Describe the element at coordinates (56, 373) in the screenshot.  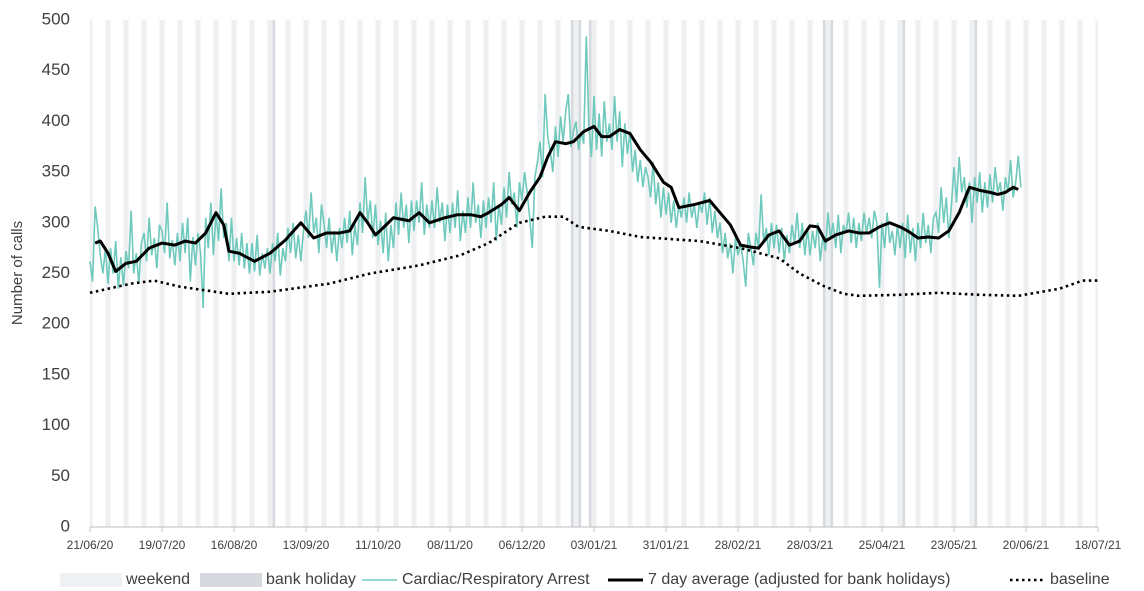
I see `y-tick-label: 150` at that location.